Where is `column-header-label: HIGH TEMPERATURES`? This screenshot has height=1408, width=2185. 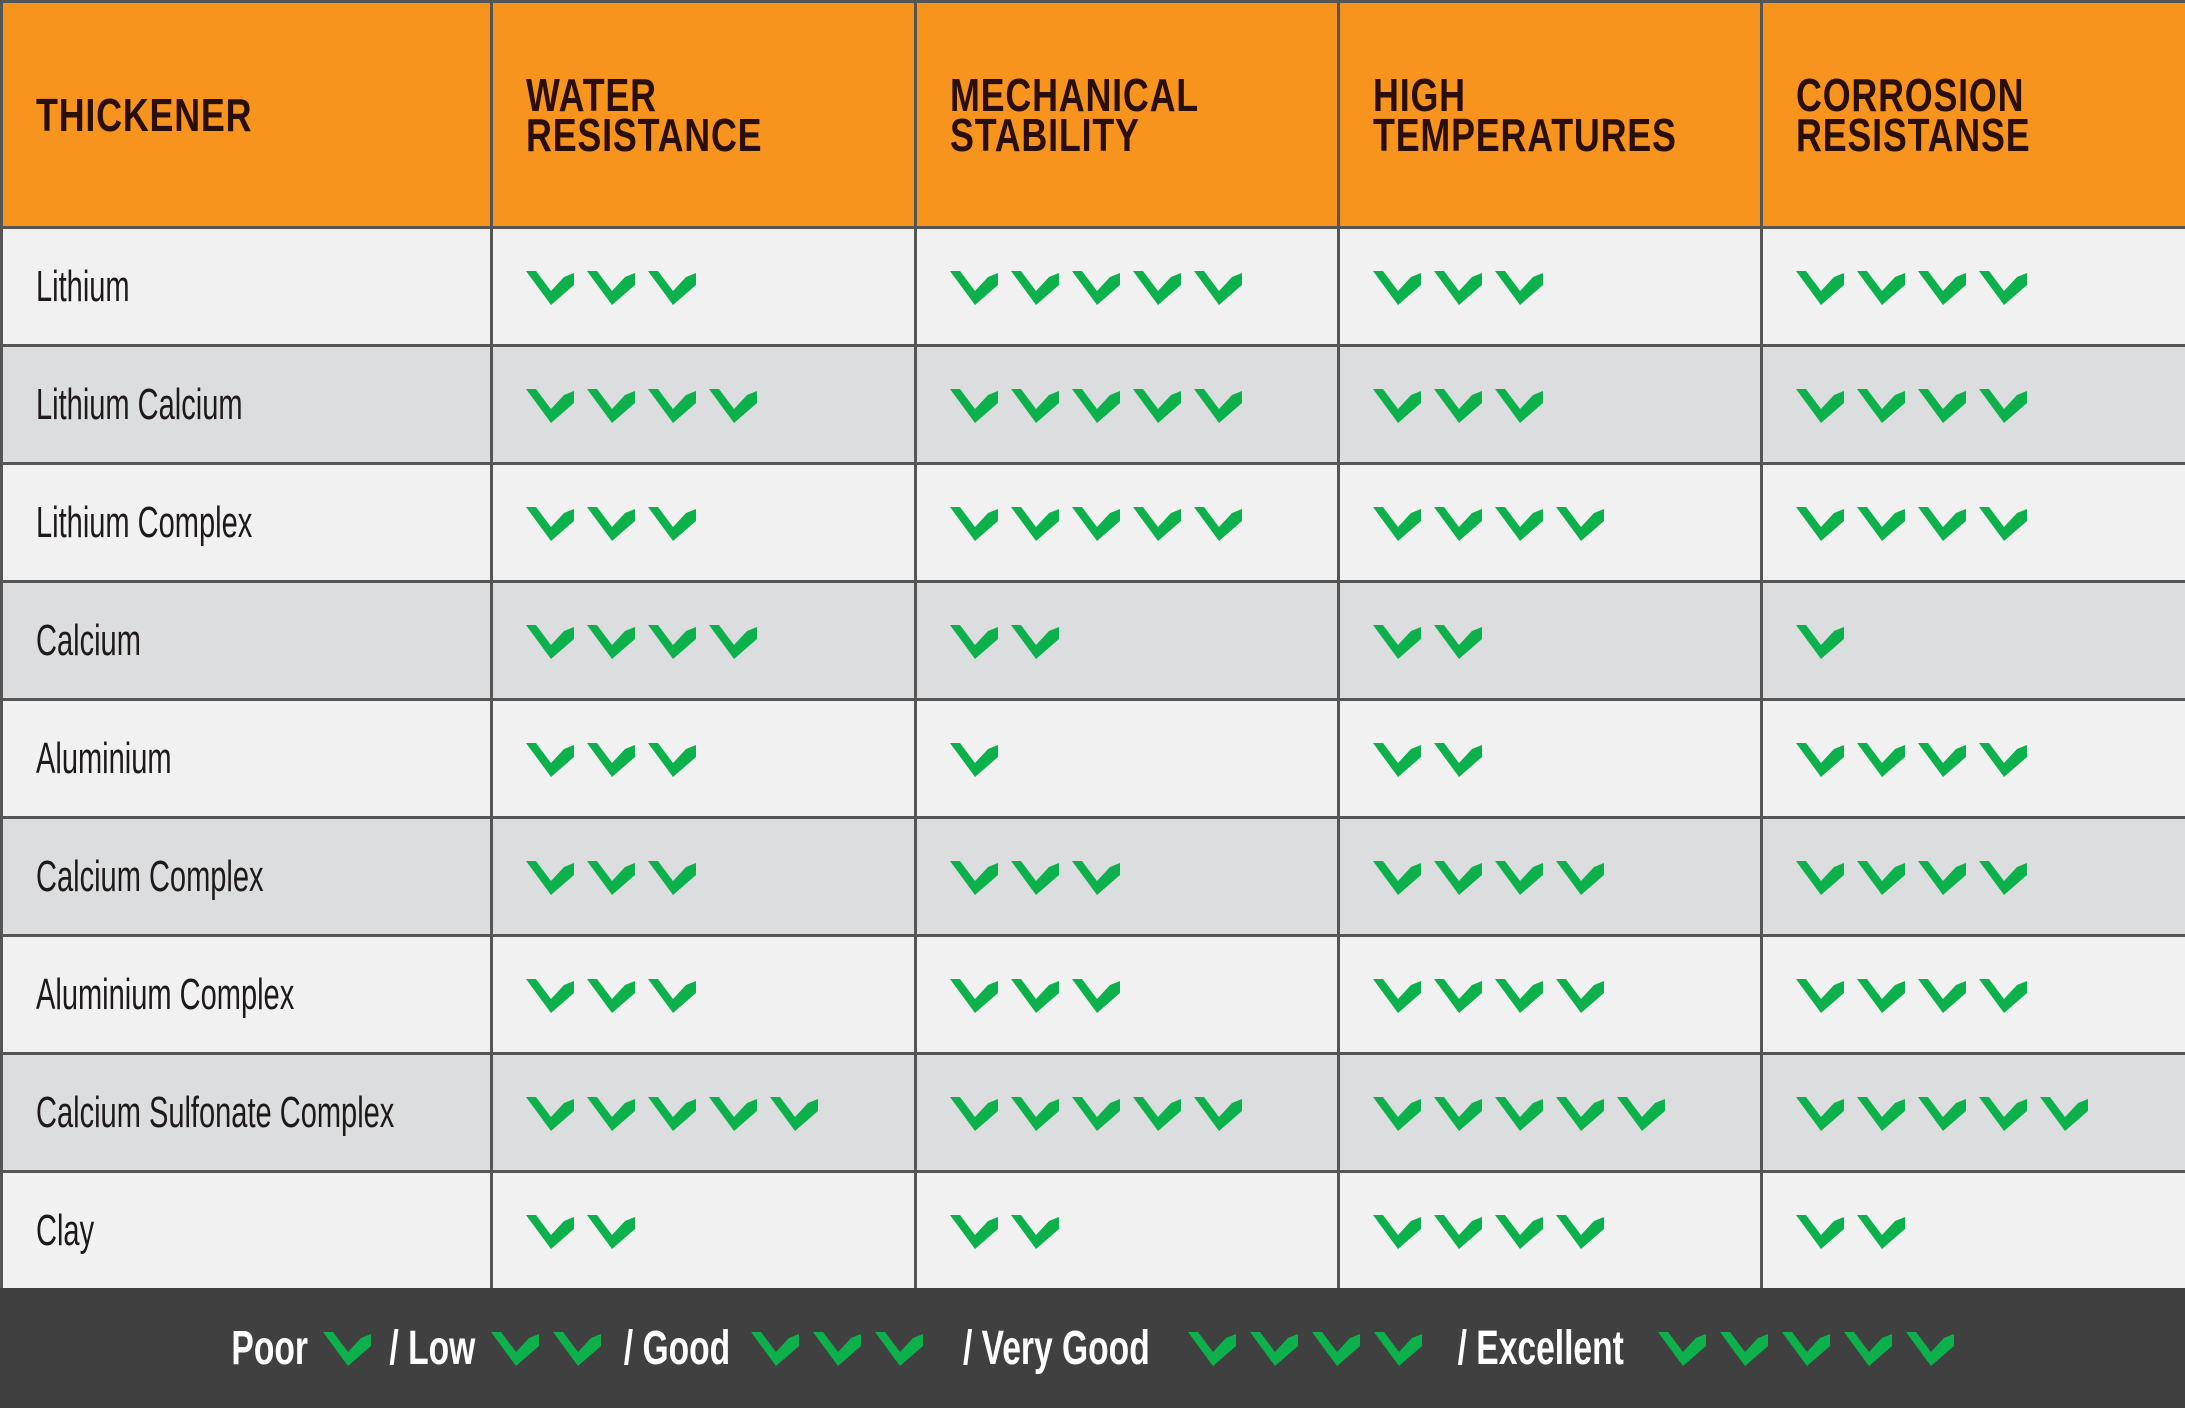 column-header-label: HIGH TEMPERATURES is located at coordinates (1525, 114).